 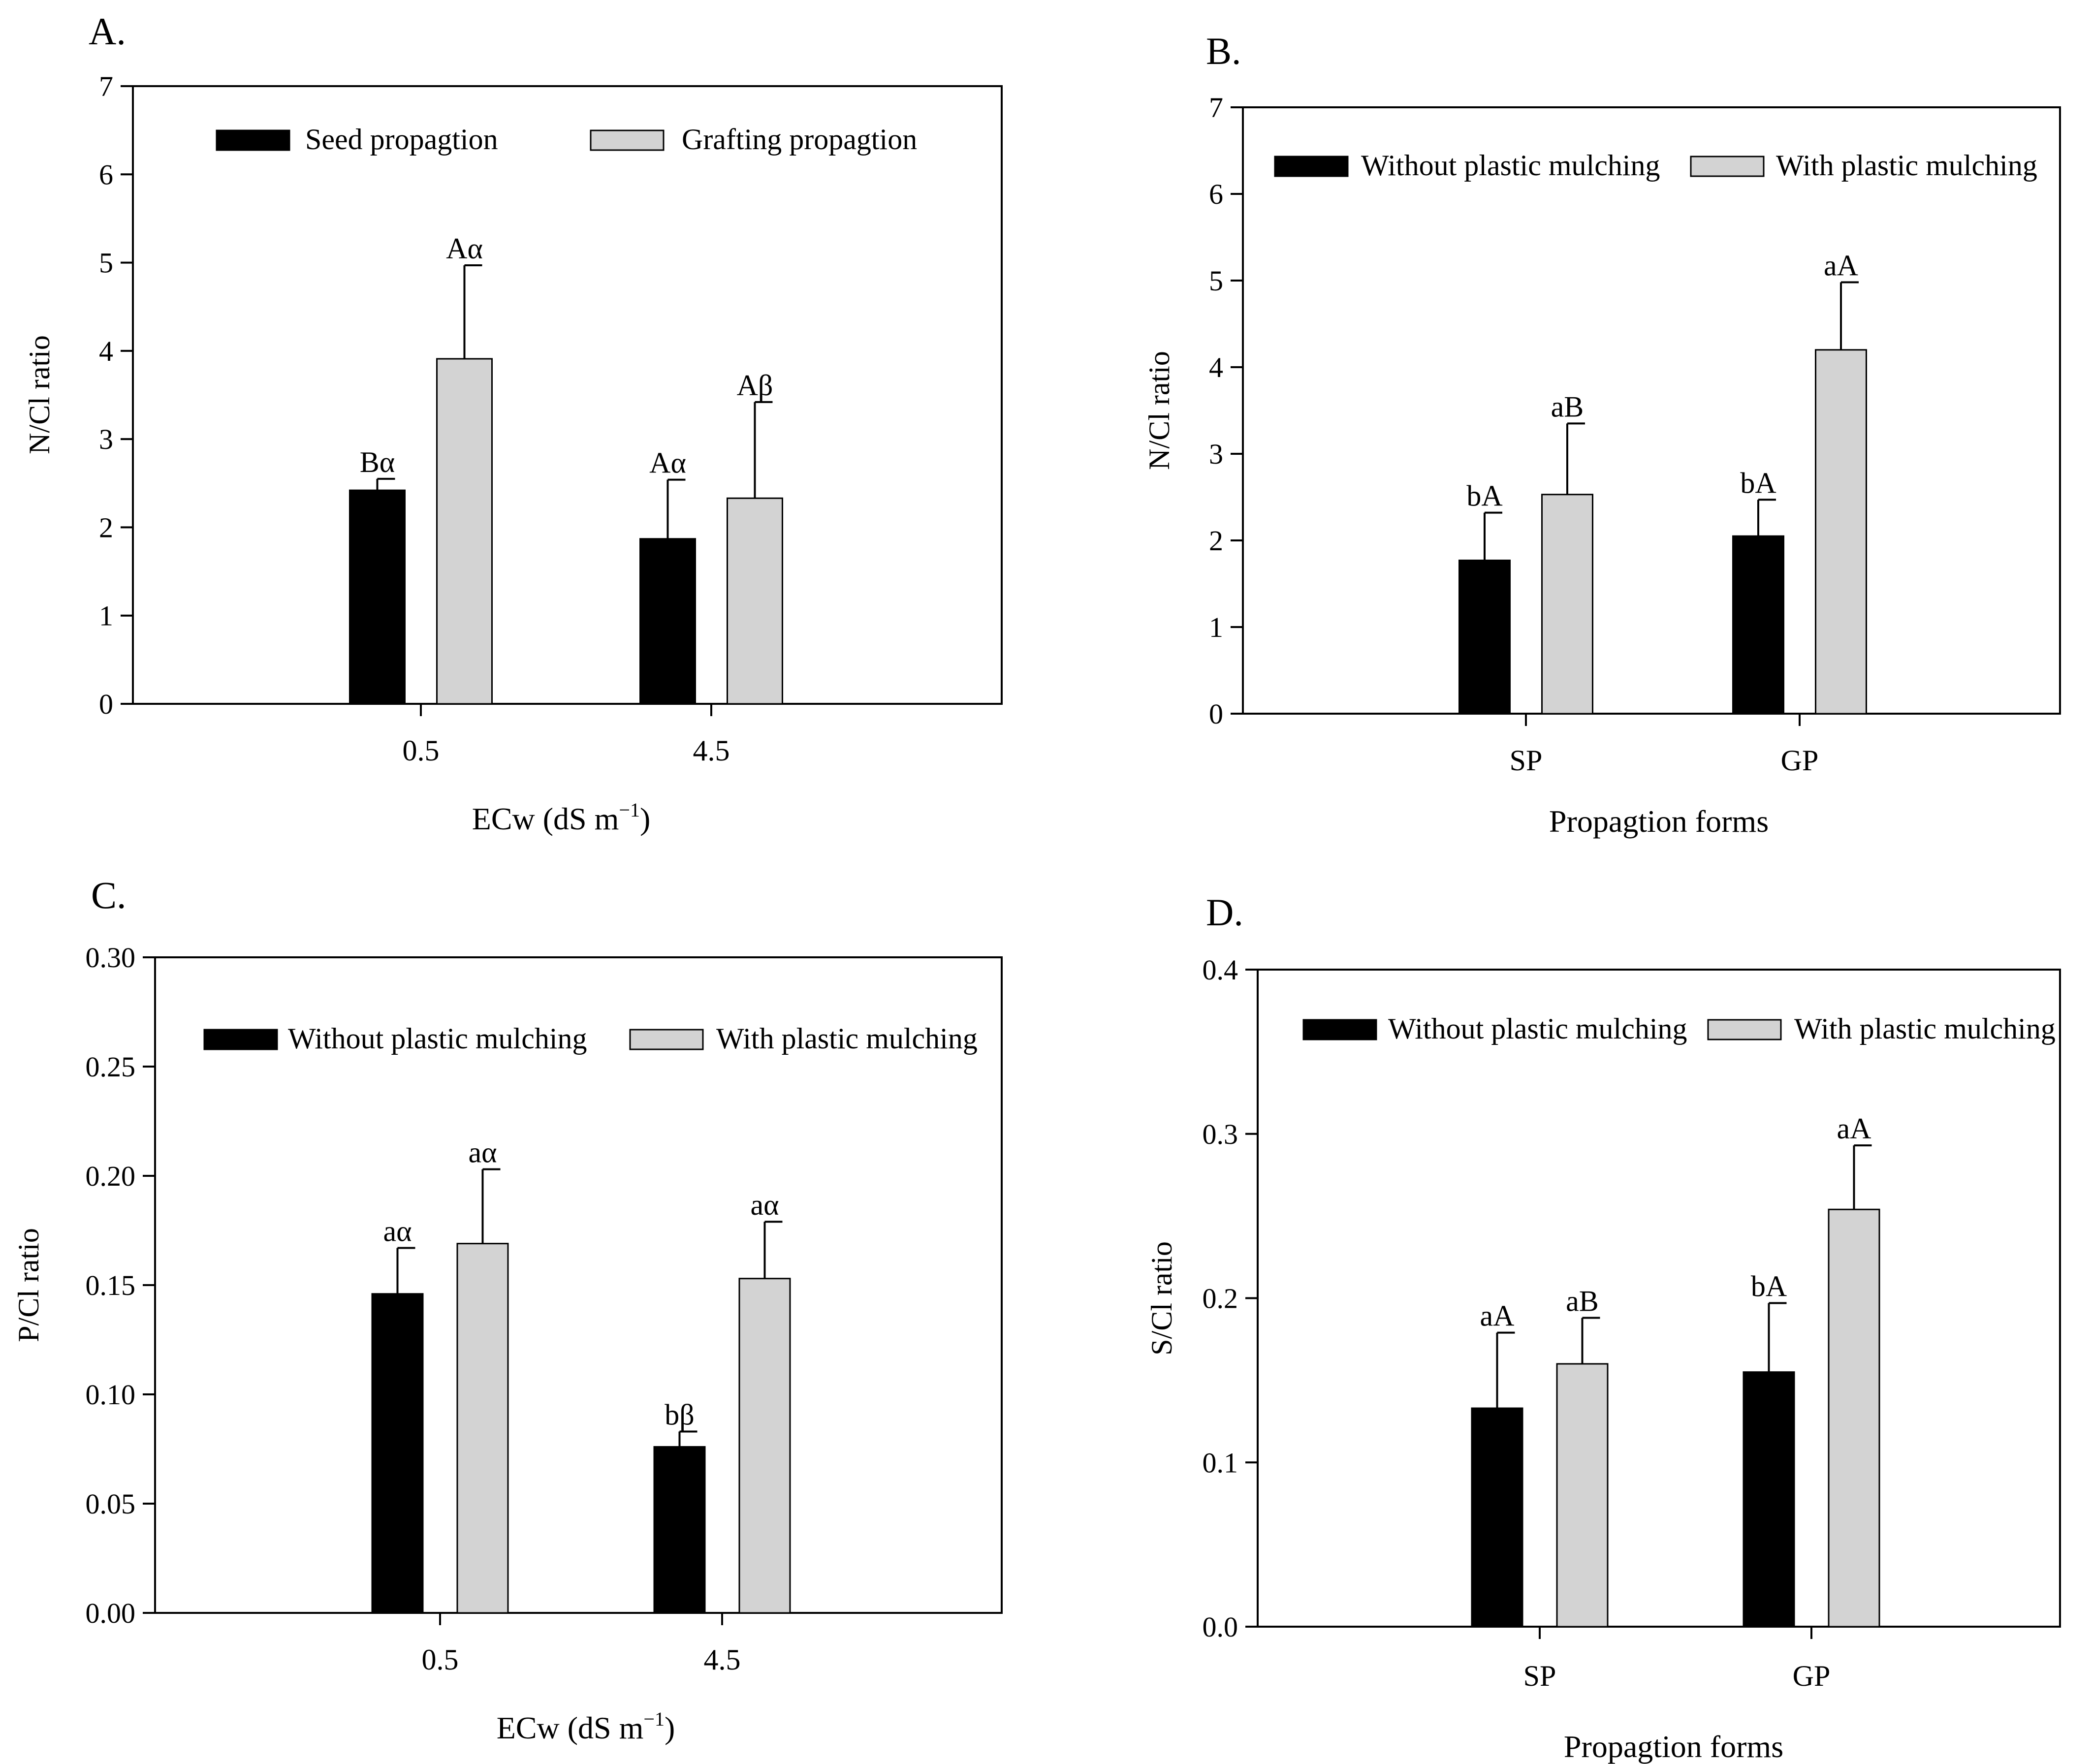 What do you see at coordinates (111, 1176) in the screenshot?
I see `y-tick-label: 0.20` at bounding box center [111, 1176].